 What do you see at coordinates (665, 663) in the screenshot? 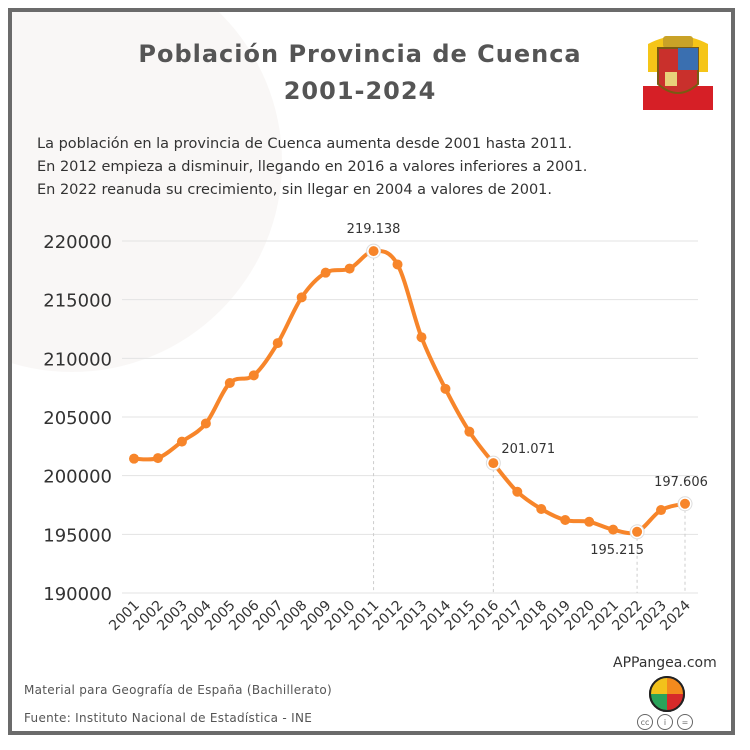
I see `brand-link: APPangea.com` at bounding box center [665, 663].